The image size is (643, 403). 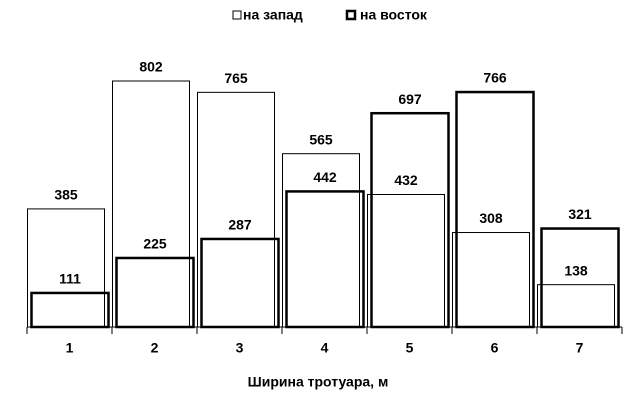 I want to click on data-label: 442, so click(x=325, y=177).